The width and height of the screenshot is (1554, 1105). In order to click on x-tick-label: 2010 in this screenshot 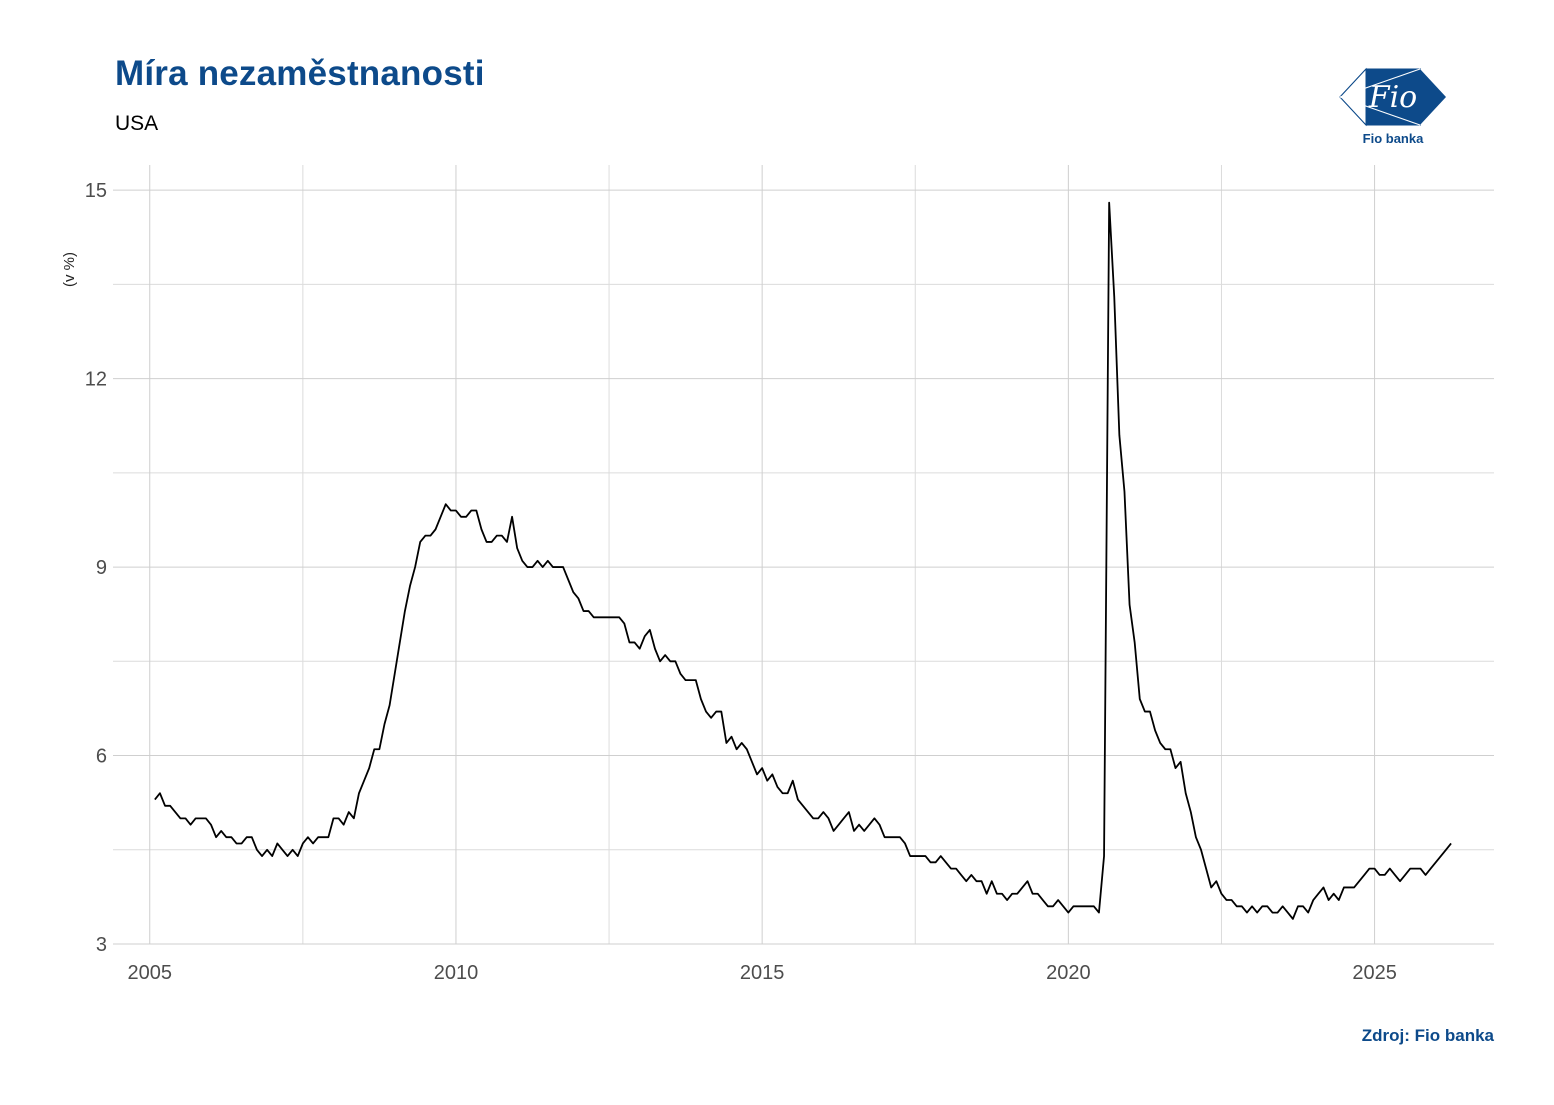, I will do `click(456, 973)`.